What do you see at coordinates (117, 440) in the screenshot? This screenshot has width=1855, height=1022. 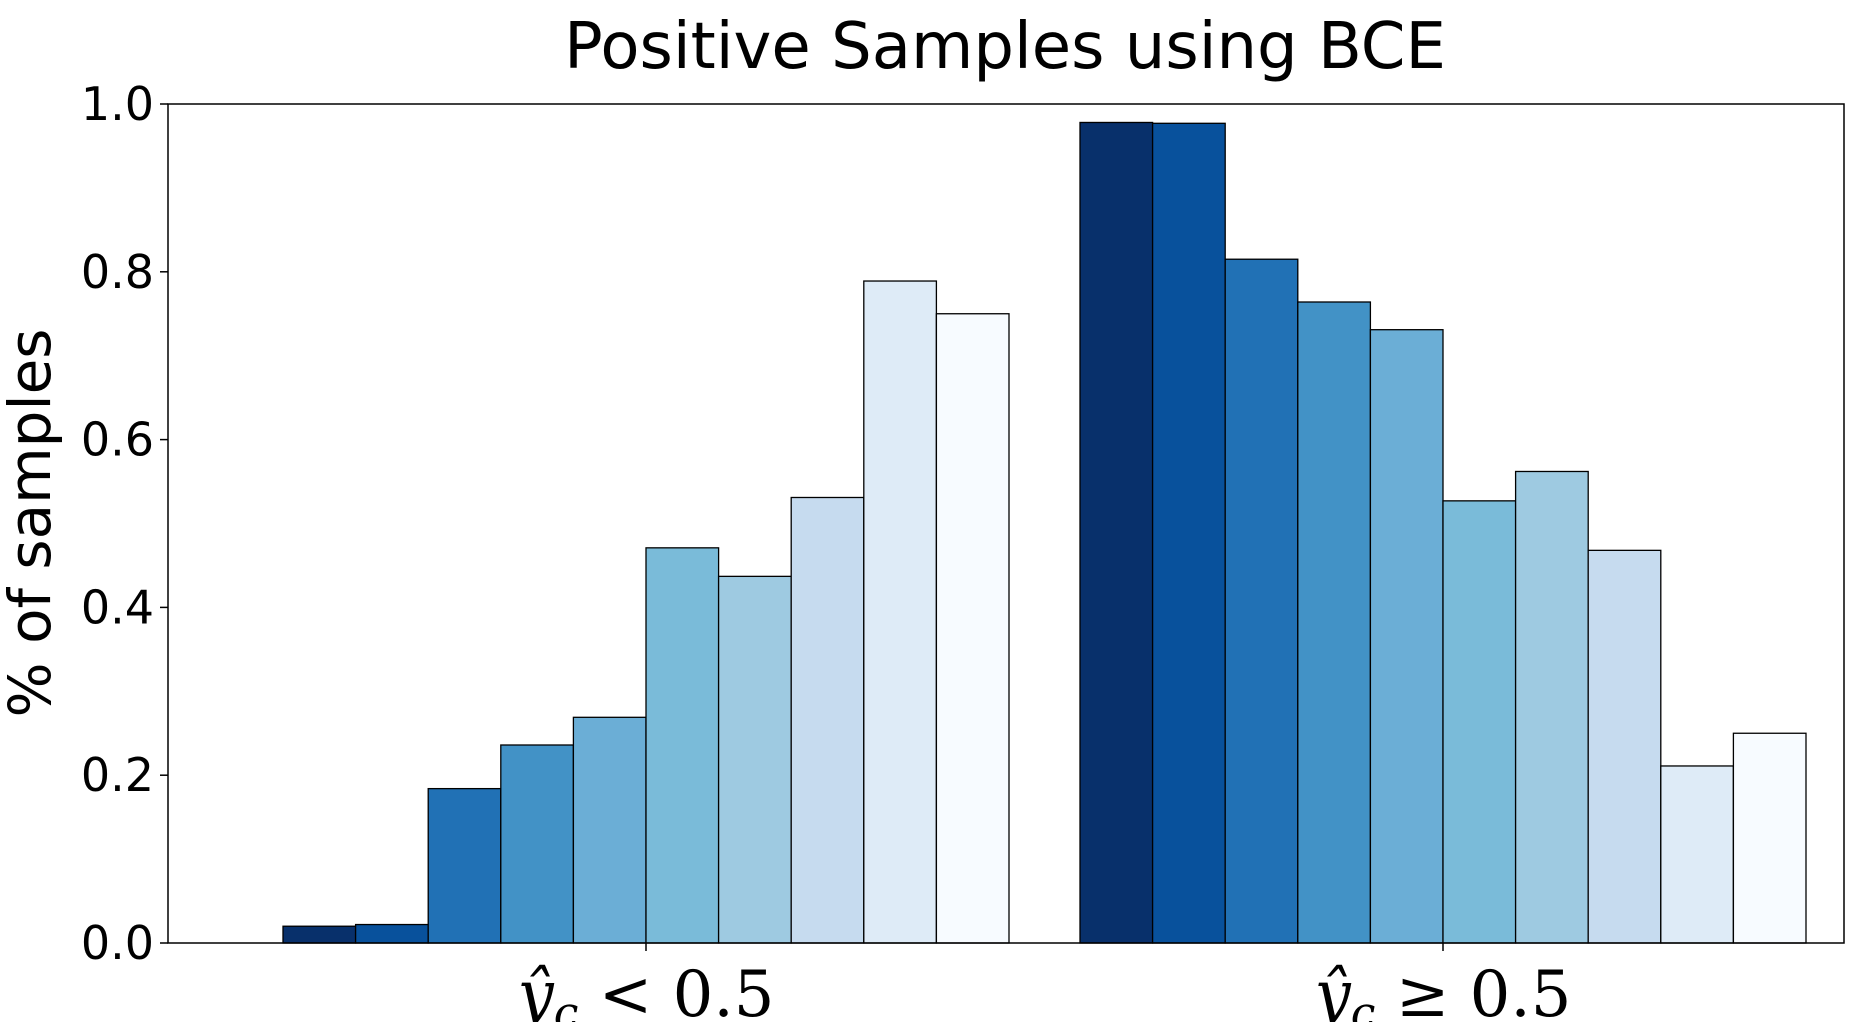 I see `y-tick-label: 0.6` at bounding box center [117, 440].